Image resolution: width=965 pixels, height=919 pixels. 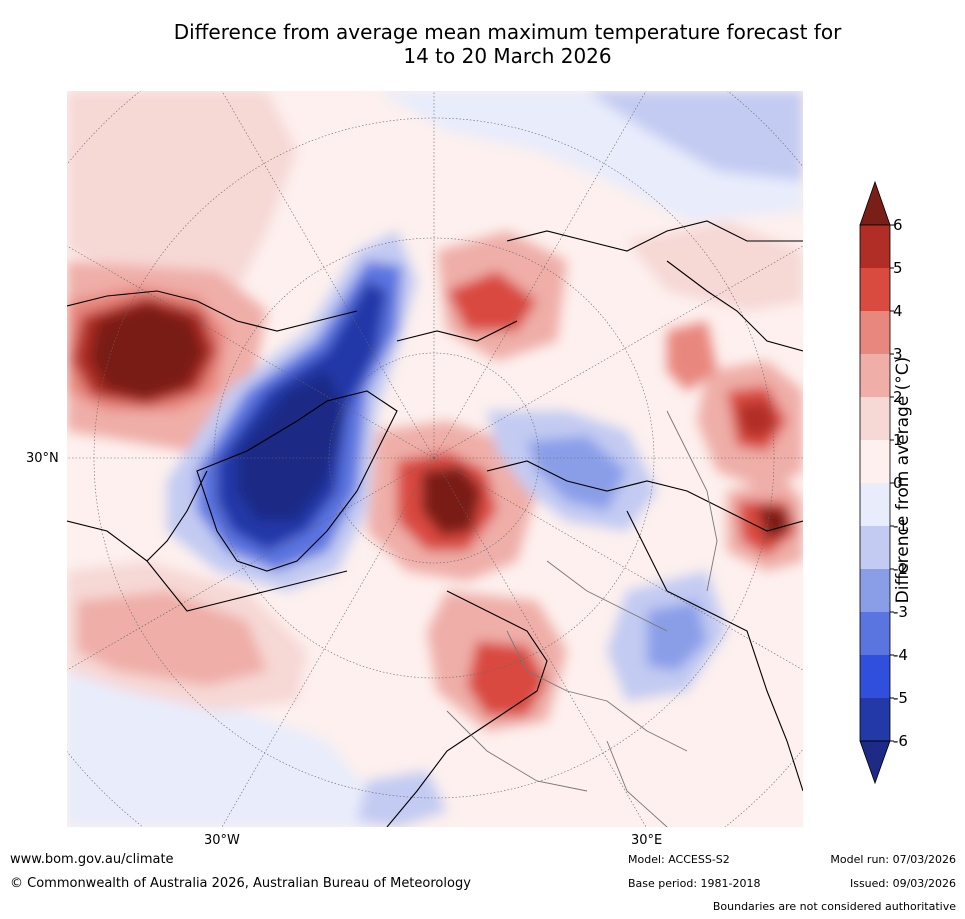 What do you see at coordinates (694, 883) in the screenshot?
I see `footer-base-period: Base period: 1981-2018` at bounding box center [694, 883].